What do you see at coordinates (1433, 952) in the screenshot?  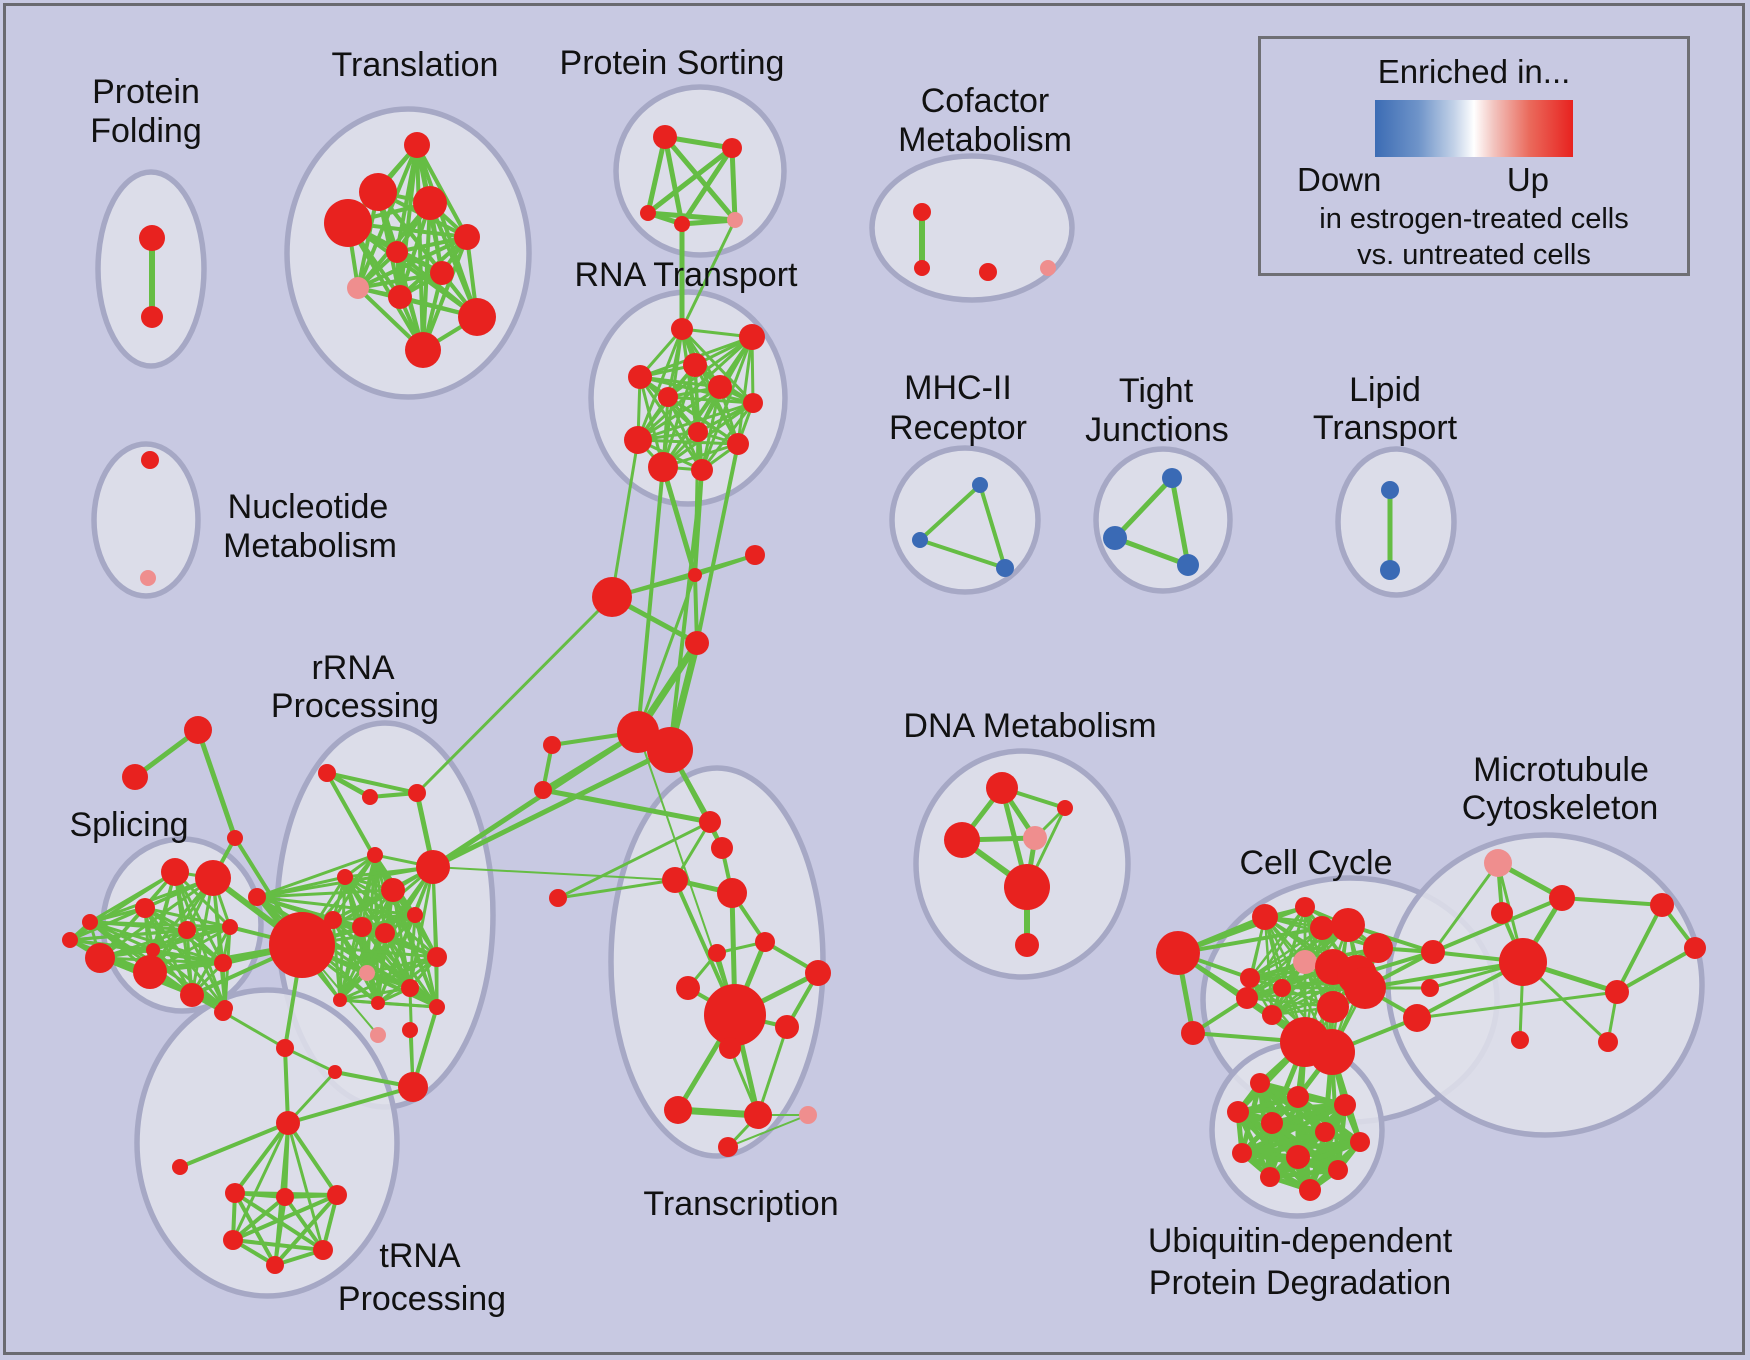 I see `network-node-br0` at bounding box center [1433, 952].